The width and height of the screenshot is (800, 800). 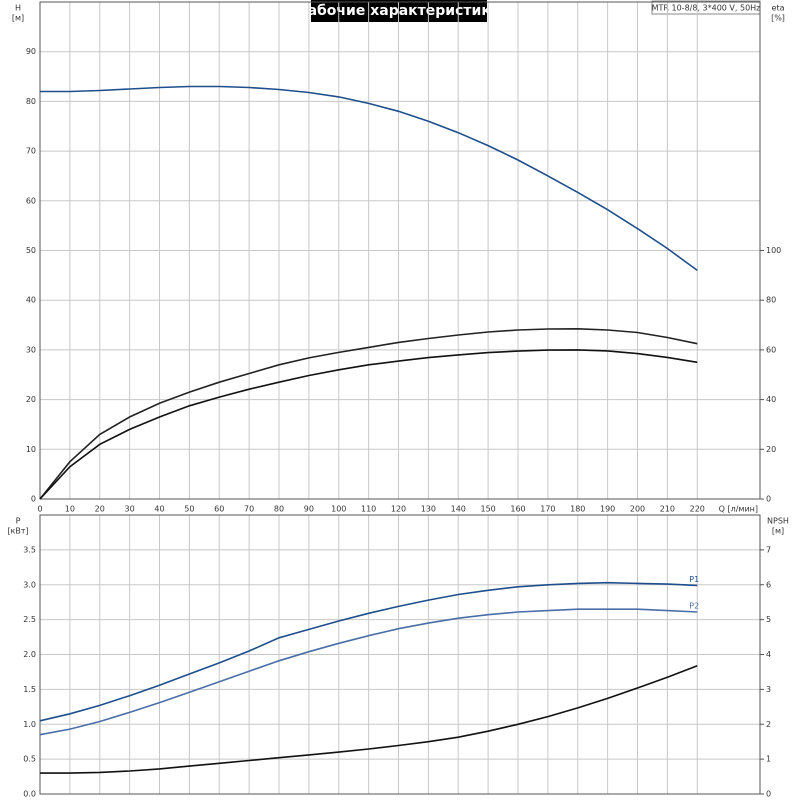 I want to click on y2-axis-unit: [%], so click(x=778, y=18).